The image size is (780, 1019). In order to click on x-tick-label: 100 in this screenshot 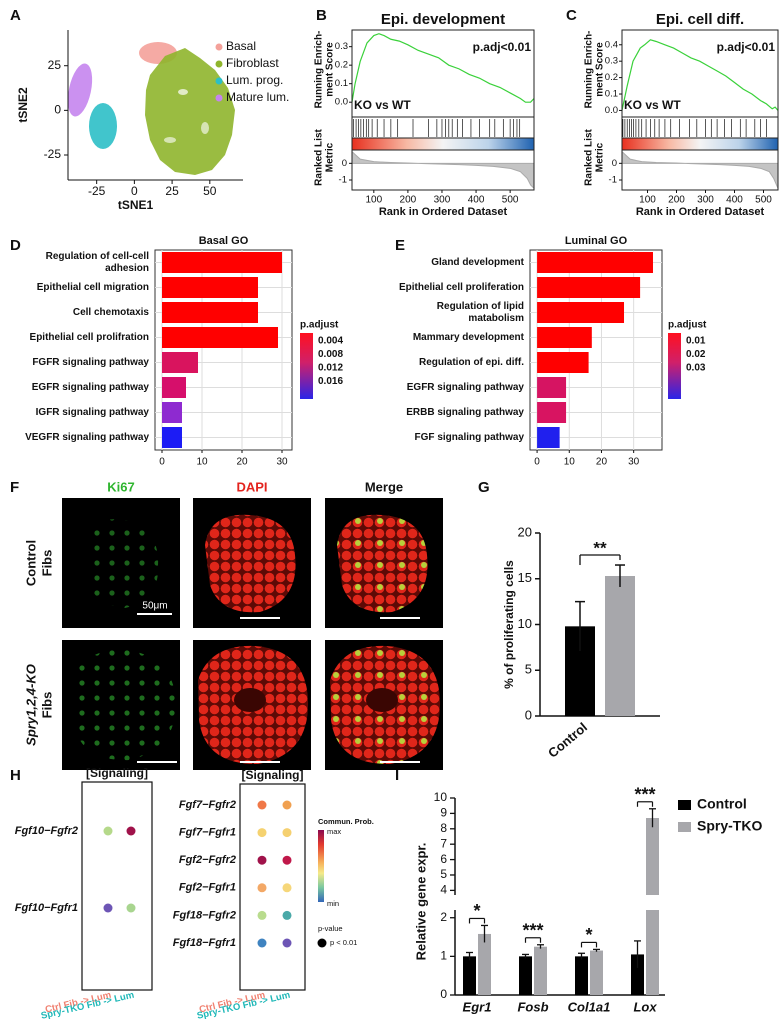, I will do `click(647, 200)`.